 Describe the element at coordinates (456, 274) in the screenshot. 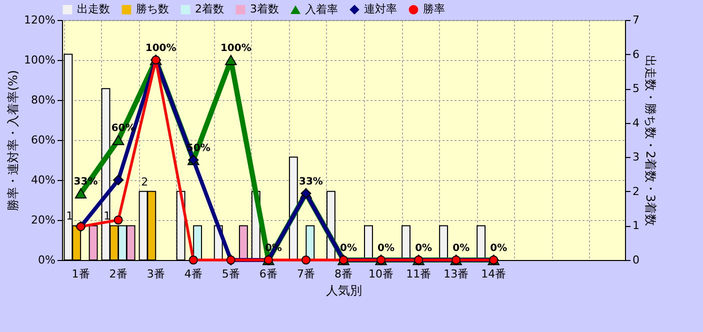

I see `x-tick-label: 13番` at that location.